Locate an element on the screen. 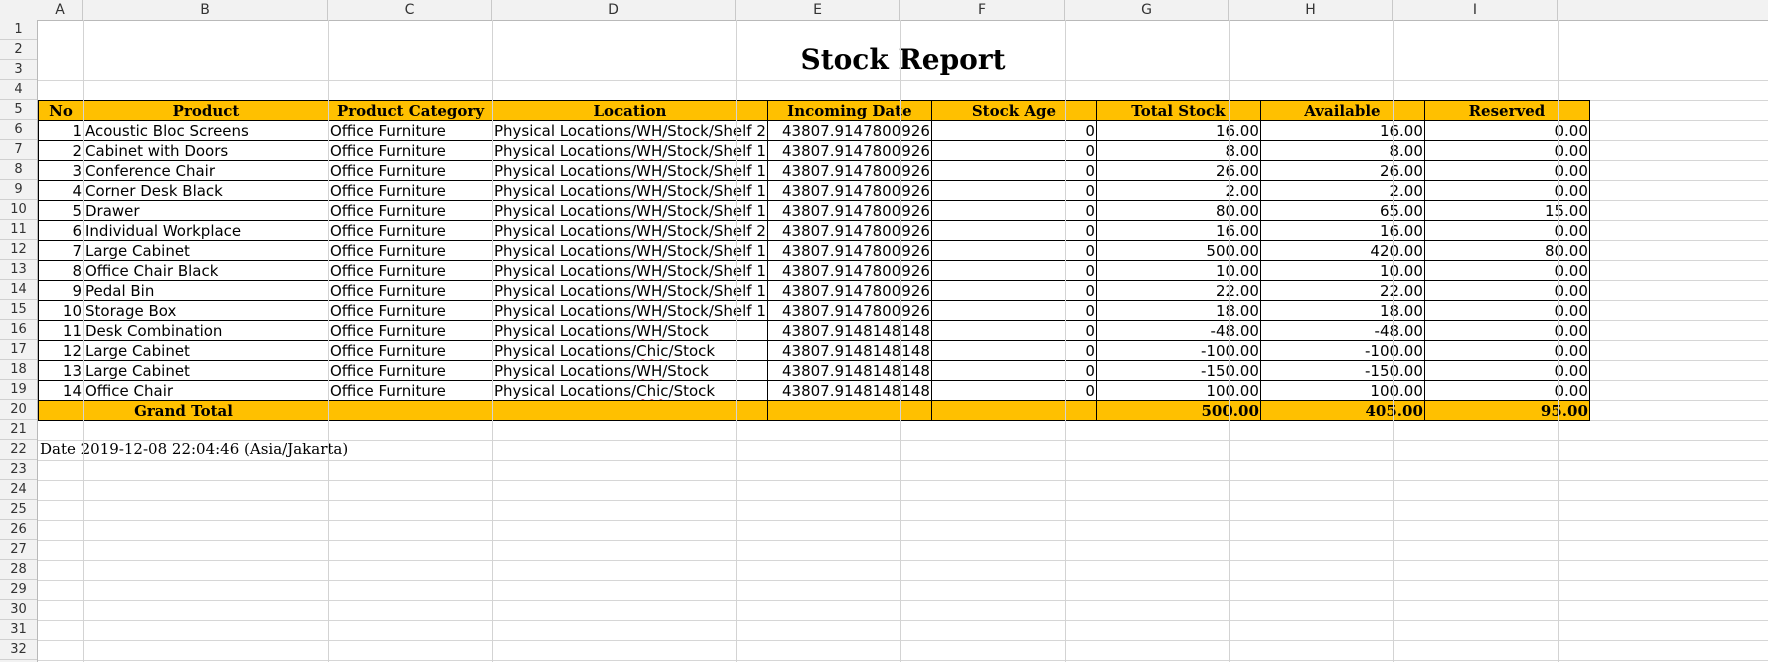  table-cell-no: 2 is located at coordinates (61, 150).